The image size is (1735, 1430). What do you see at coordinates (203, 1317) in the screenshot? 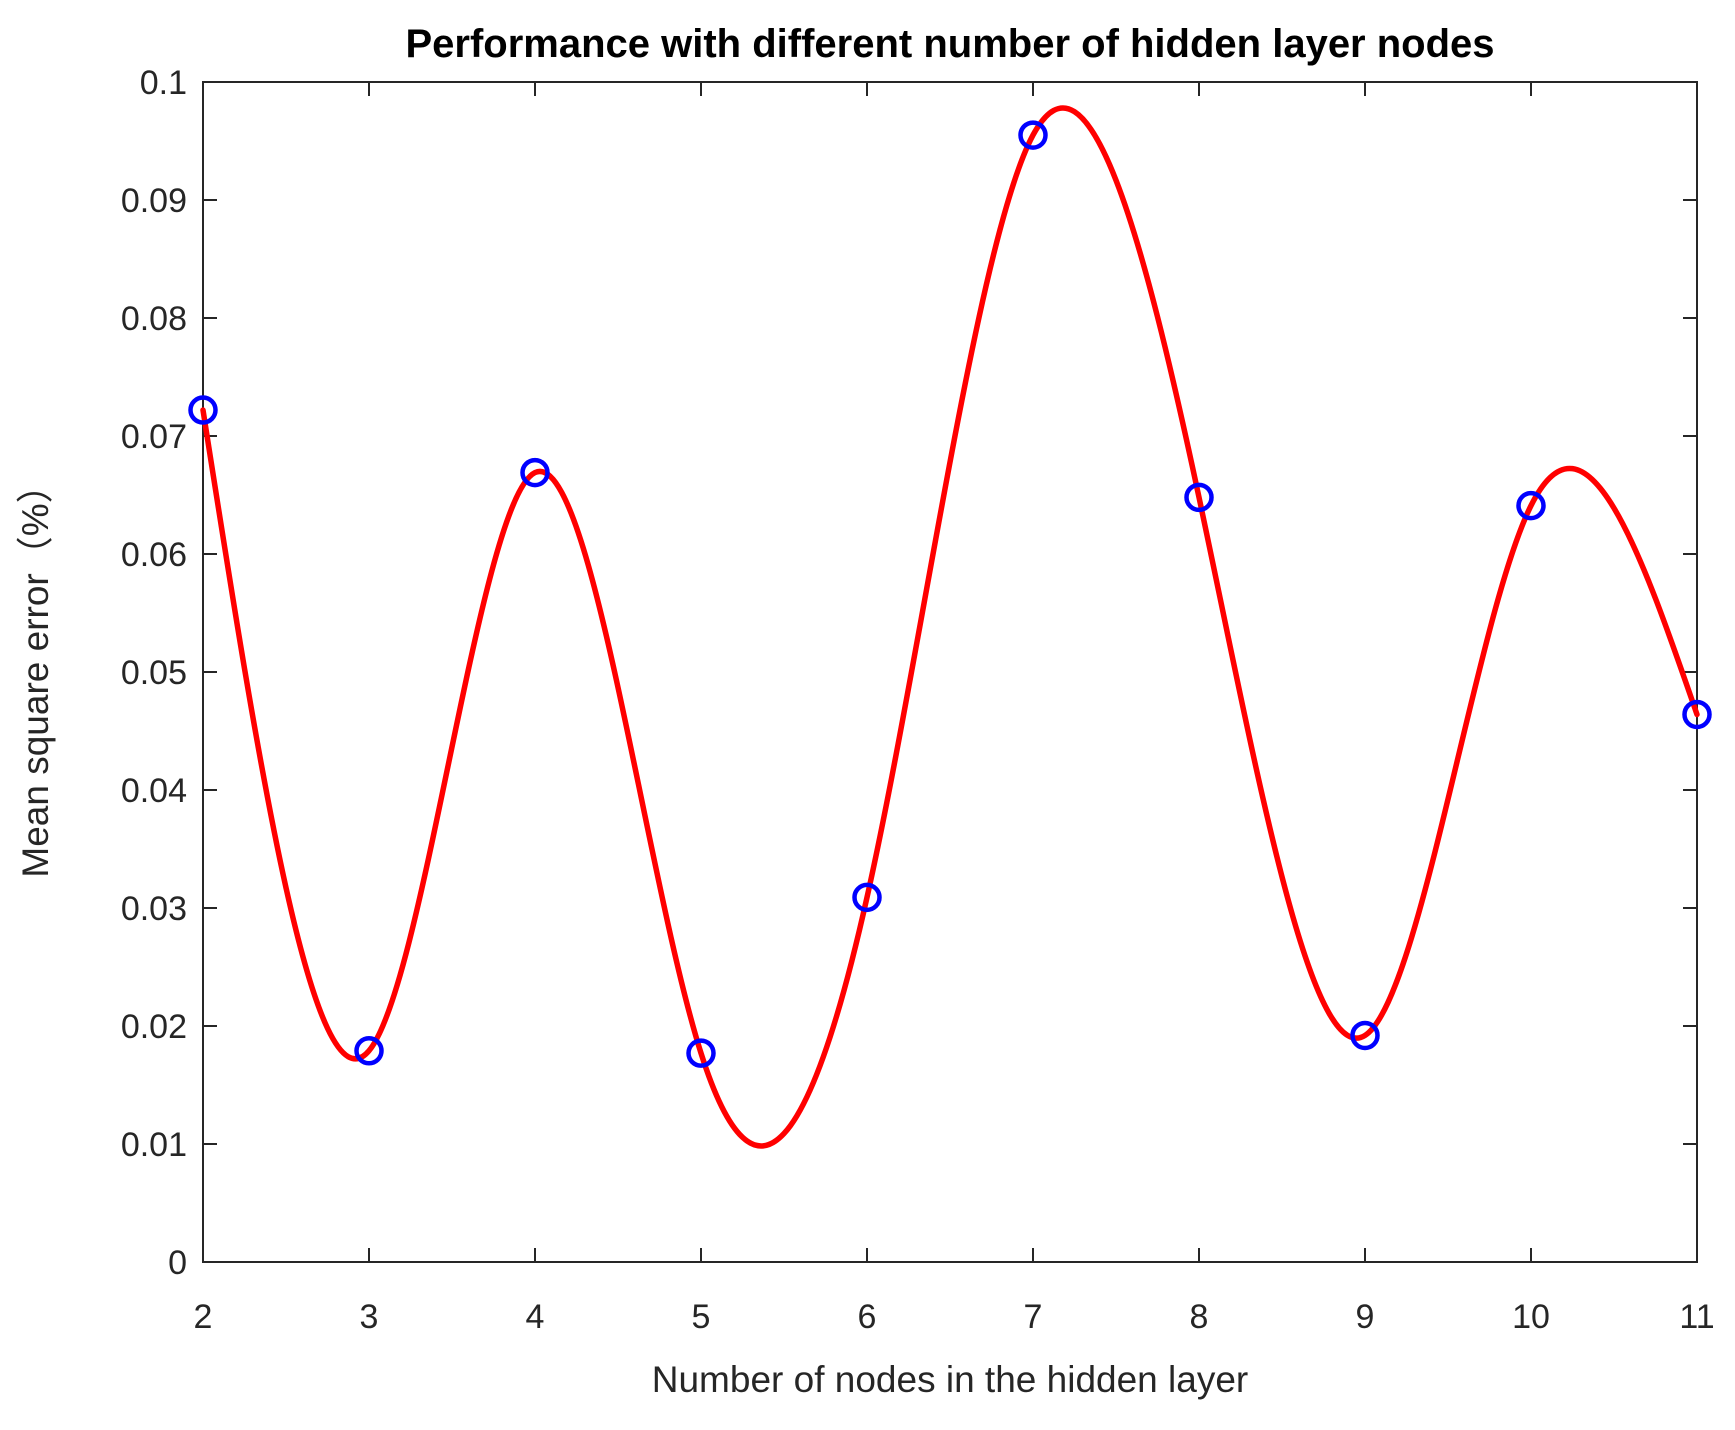
I see `x-tick-label: 2` at bounding box center [203, 1317].